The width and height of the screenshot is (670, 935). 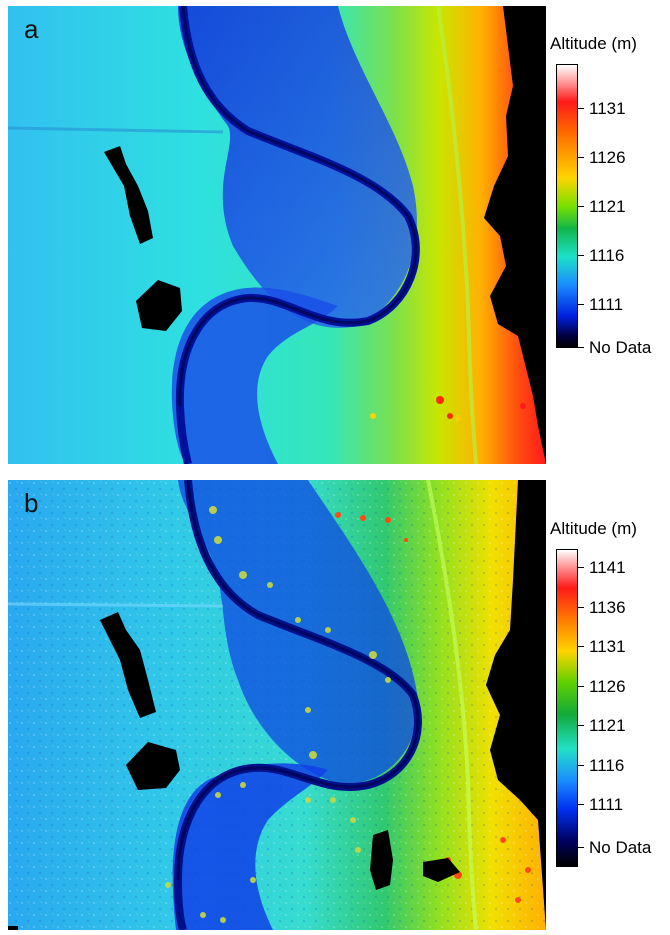 I want to click on nodata-label-b: No Data, so click(x=620, y=847).